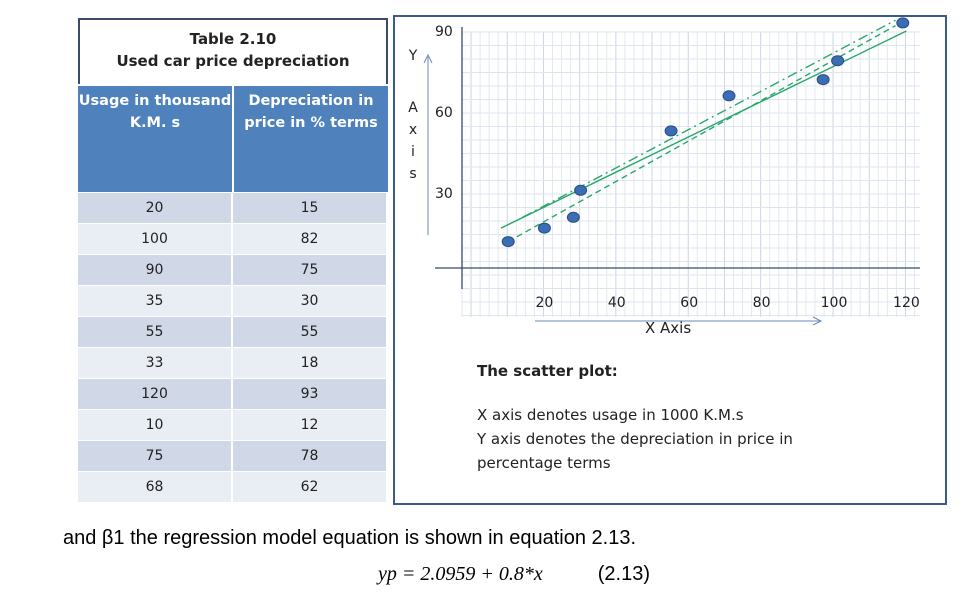 The image size is (967, 599). I want to click on table-row: 55 55, so click(233, 331).